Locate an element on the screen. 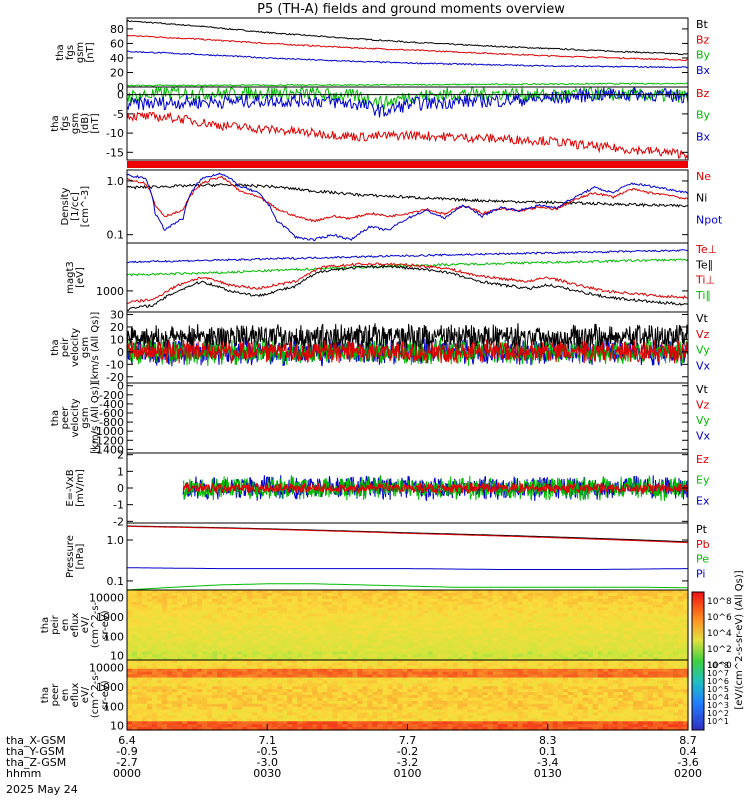 This screenshot has width=750, height=800. mode-bar is located at coordinates (407, 164).